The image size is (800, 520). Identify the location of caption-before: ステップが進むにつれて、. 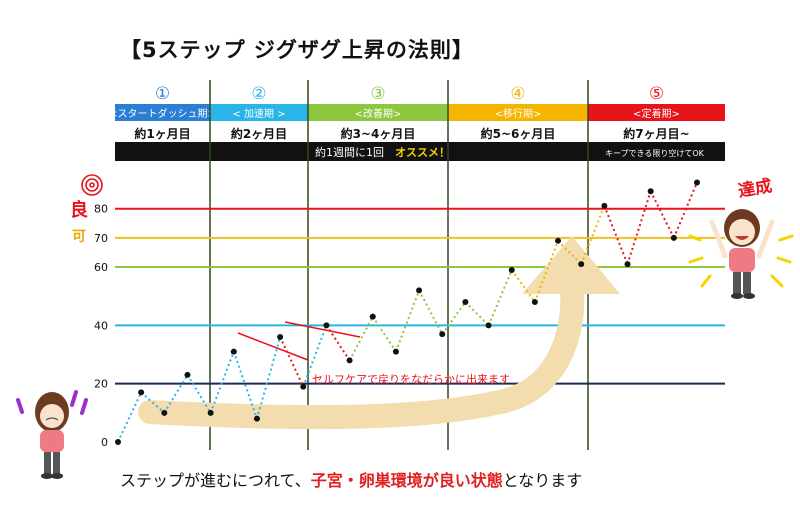
(215, 480).